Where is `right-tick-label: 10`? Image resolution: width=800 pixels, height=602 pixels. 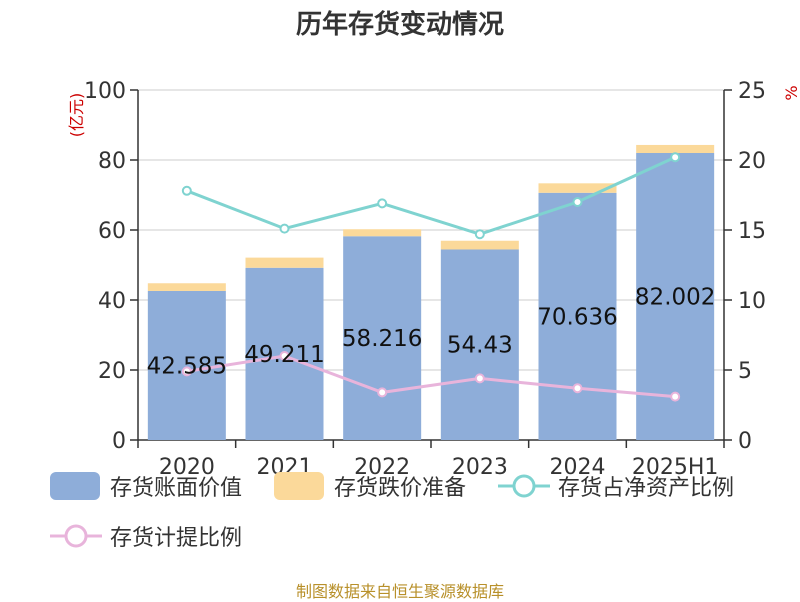 right-tick-label: 10 is located at coordinates (752, 301).